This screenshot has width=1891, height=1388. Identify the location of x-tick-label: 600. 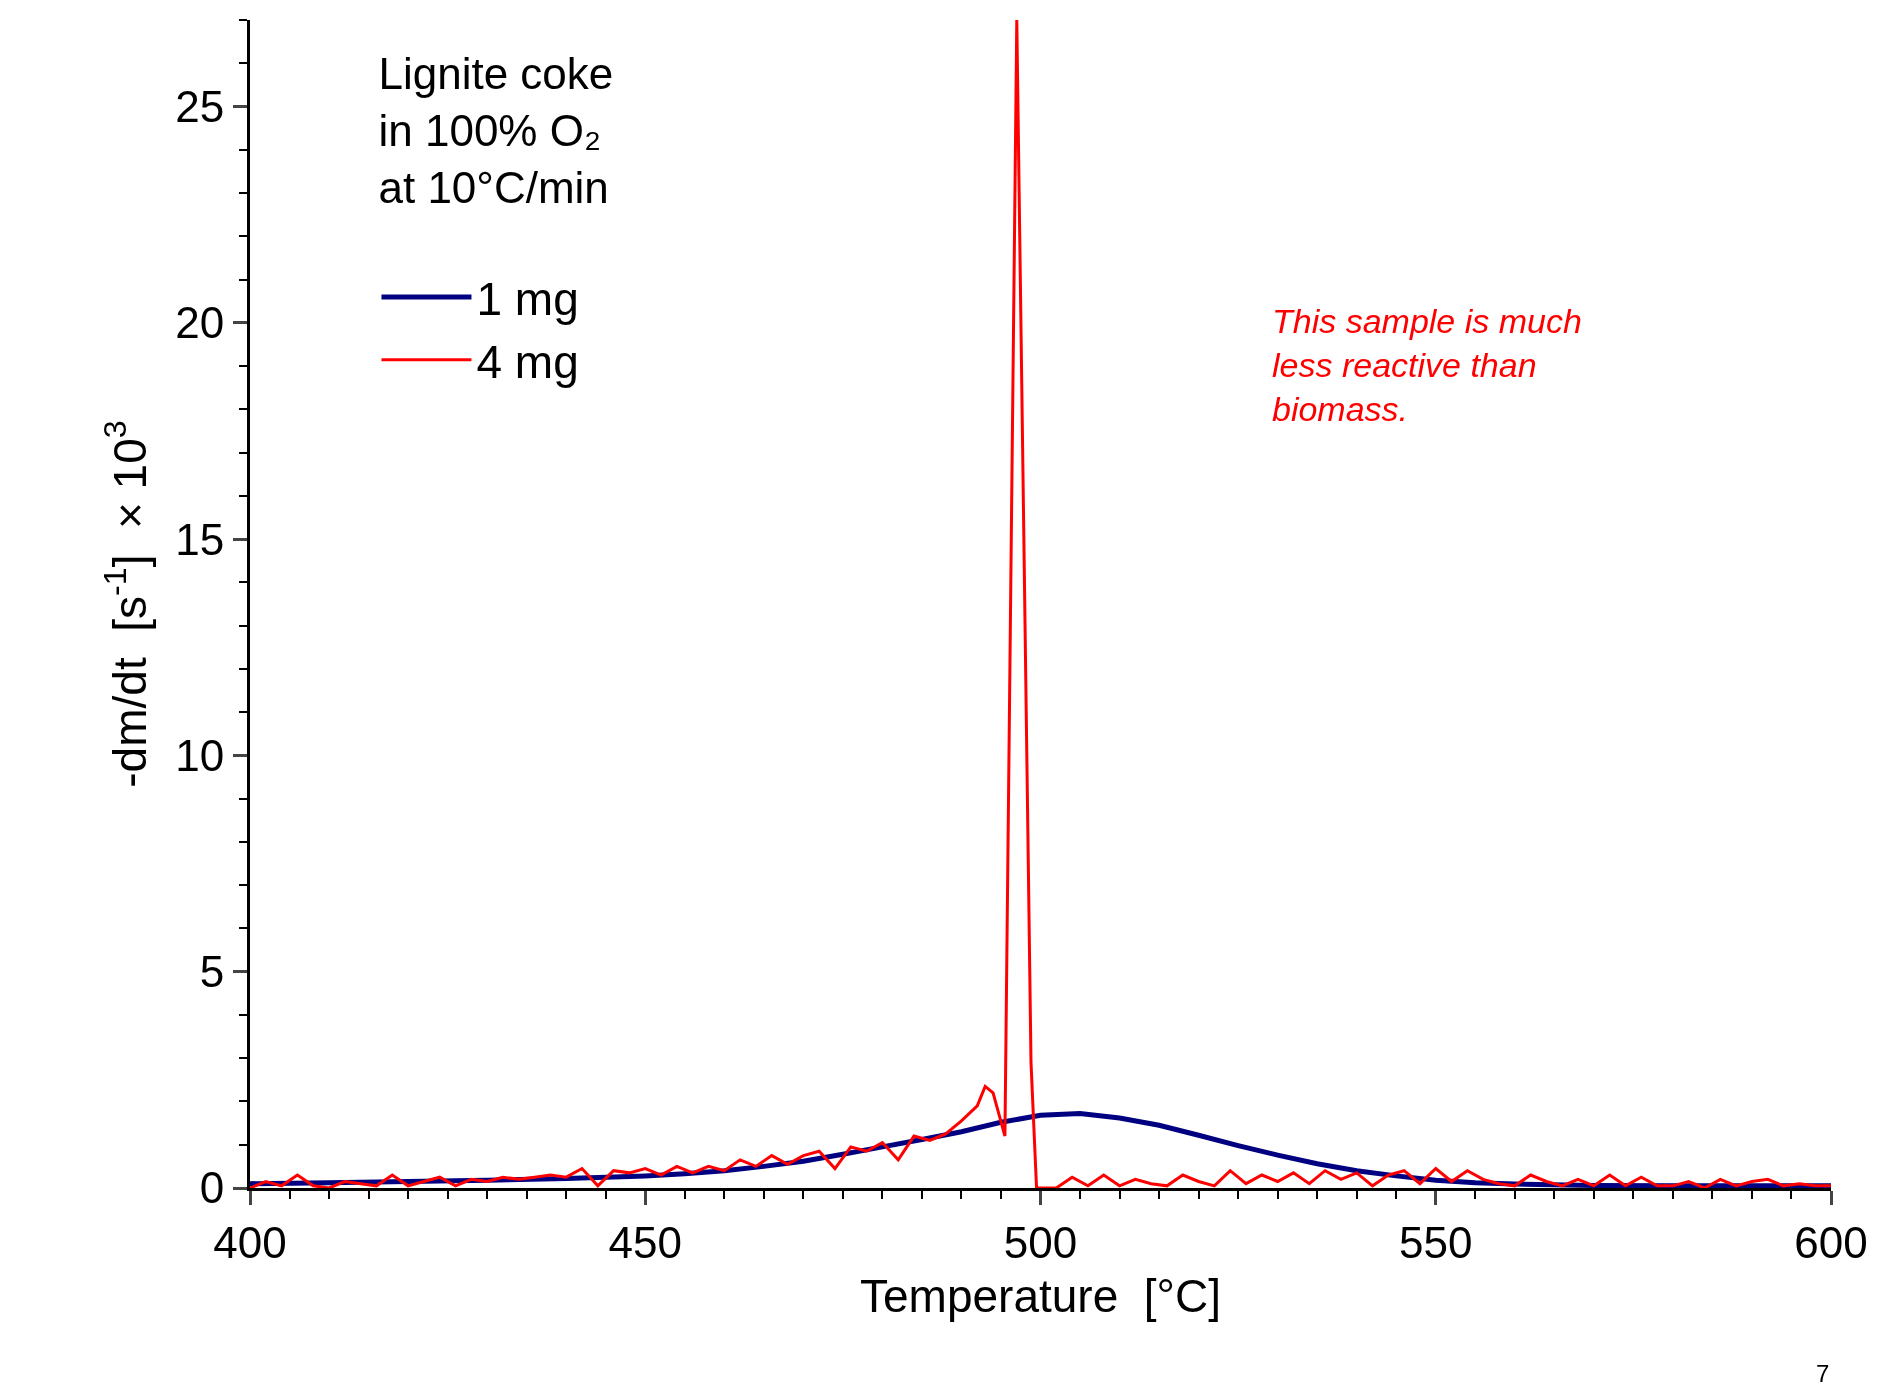
(1831, 1242).